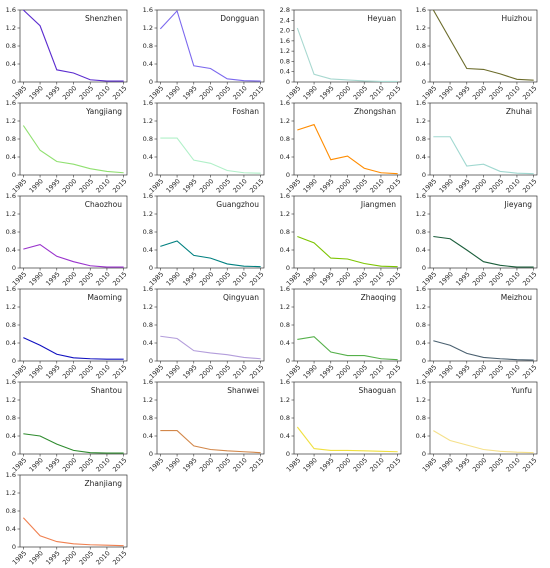 The image size is (550, 568). What do you see at coordinates (377, 390) in the screenshot?
I see `panel-title: Shaoguan` at bounding box center [377, 390].